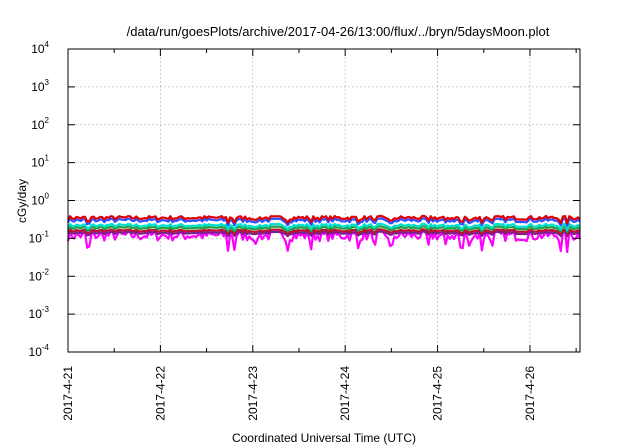 The image size is (640, 448). Describe the element at coordinates (40, 124) in the screenshot. I see `y-tick-label: 10²` at that location.